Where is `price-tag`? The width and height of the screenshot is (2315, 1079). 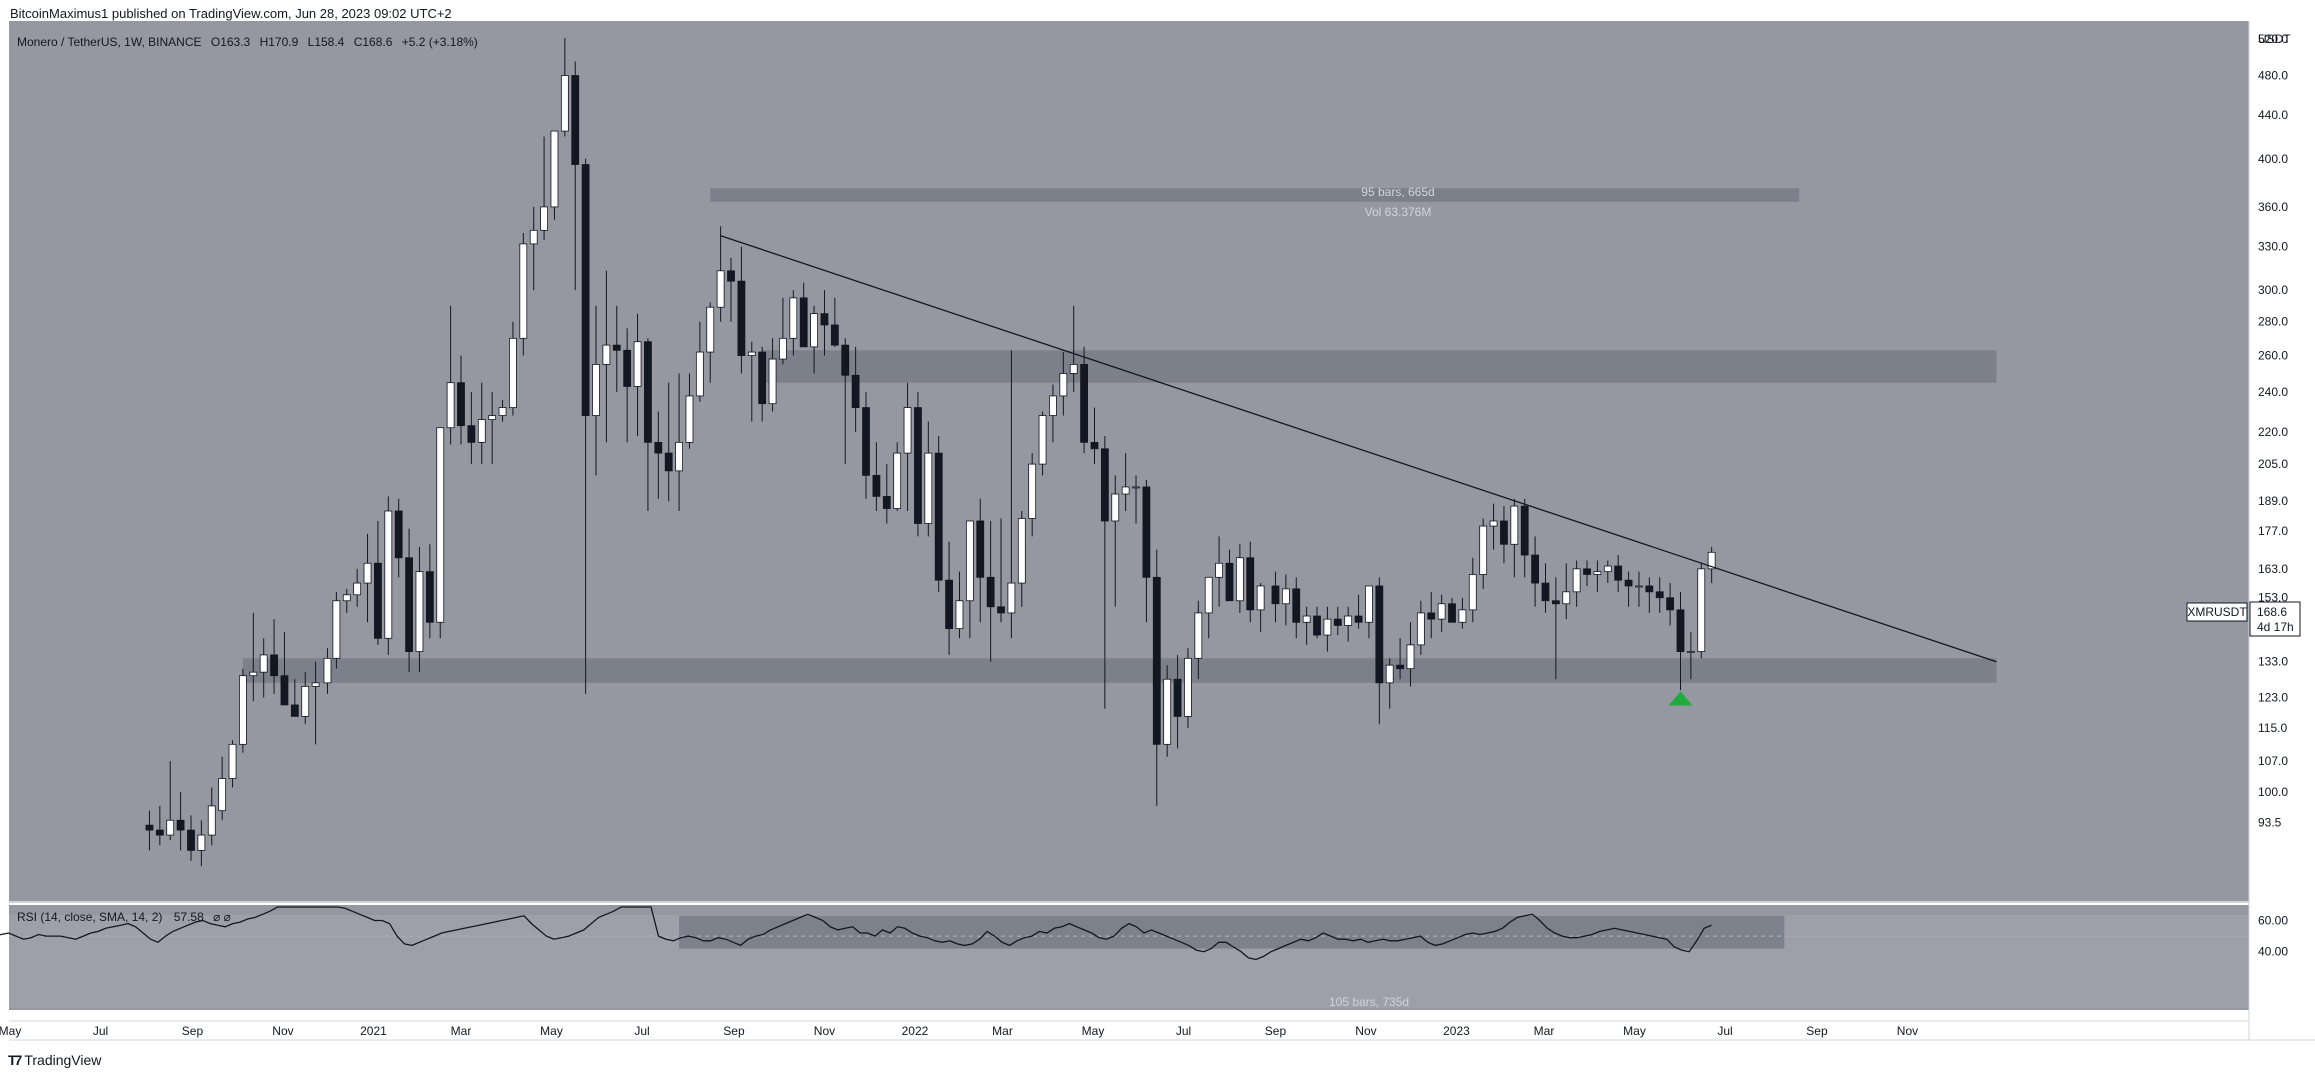
price-tag is located at coordinates (2275, 619).